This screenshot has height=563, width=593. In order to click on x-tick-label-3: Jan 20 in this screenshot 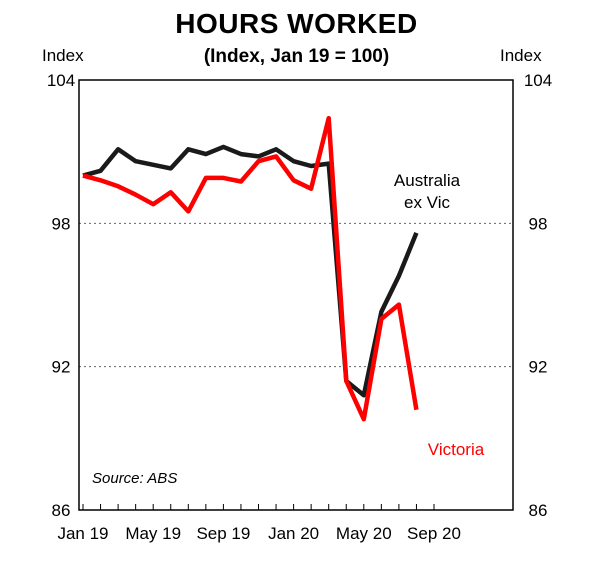, I will do `click(293, 533)`.